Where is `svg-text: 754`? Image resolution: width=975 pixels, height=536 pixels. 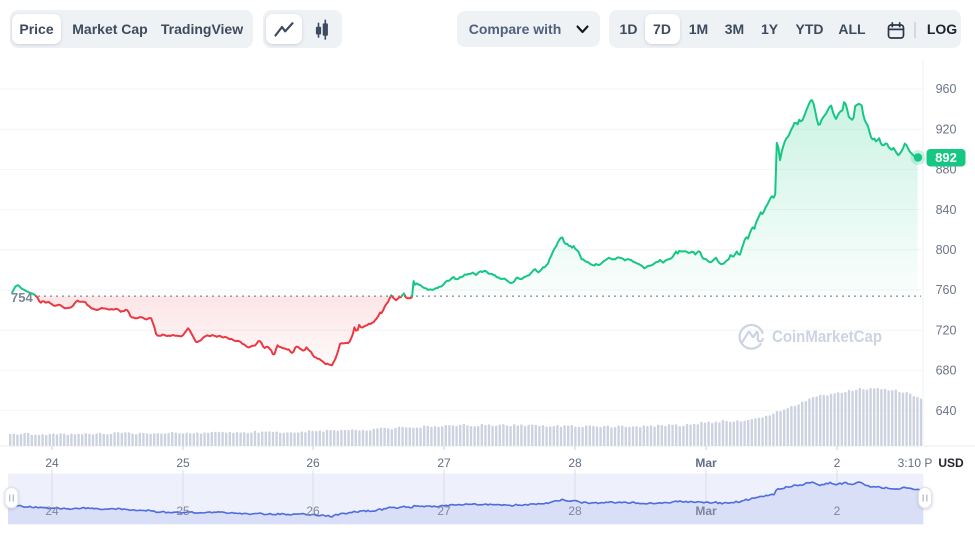
svg-text: 754 is located at coordinates (22, 297).